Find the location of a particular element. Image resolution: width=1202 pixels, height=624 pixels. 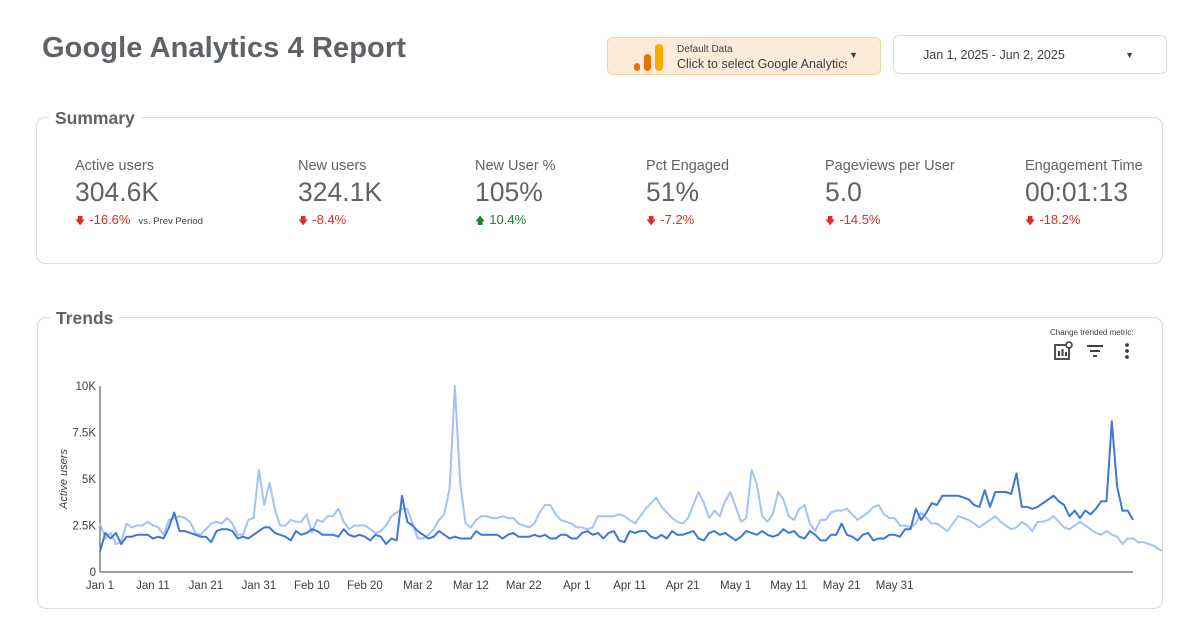

y-axis-title: Active users is located at coordinates (64, 479).